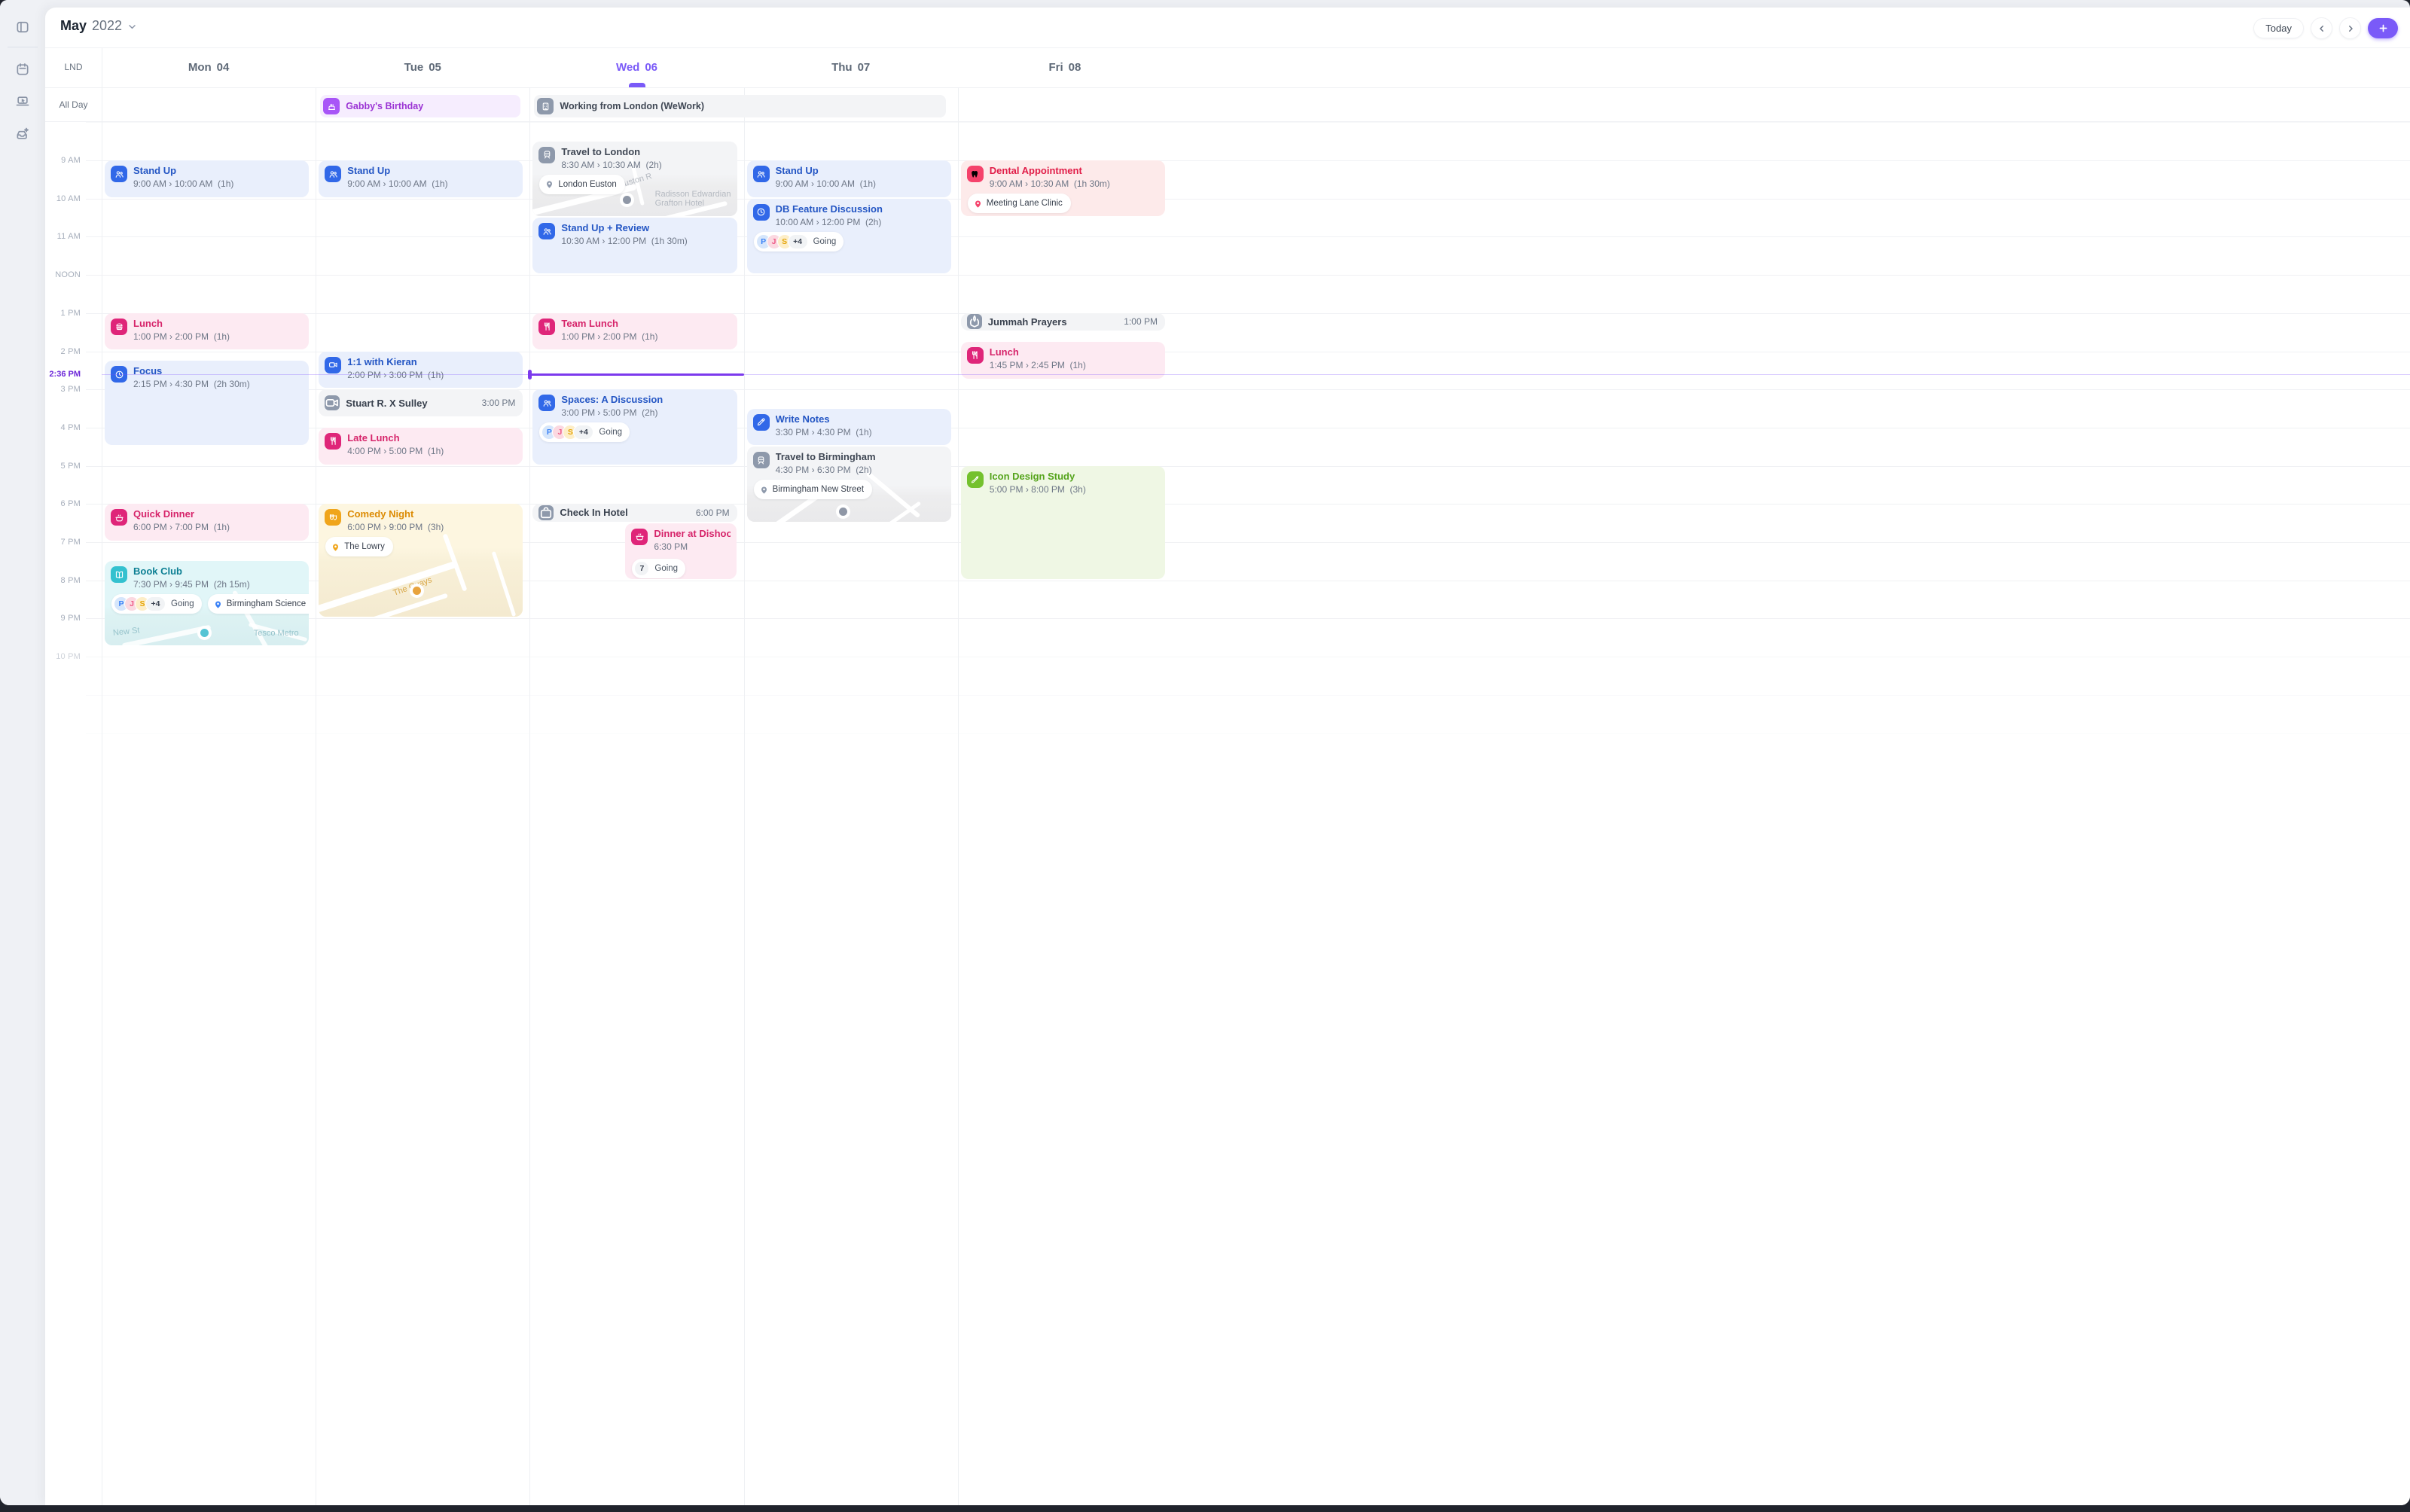 The height and width of the screenshot is (1512, 2410). What do you see at coordinates (813, 490) in the screenshot?
I see `location-pill: Birmingham New Street` at bounding box center [813, 490].